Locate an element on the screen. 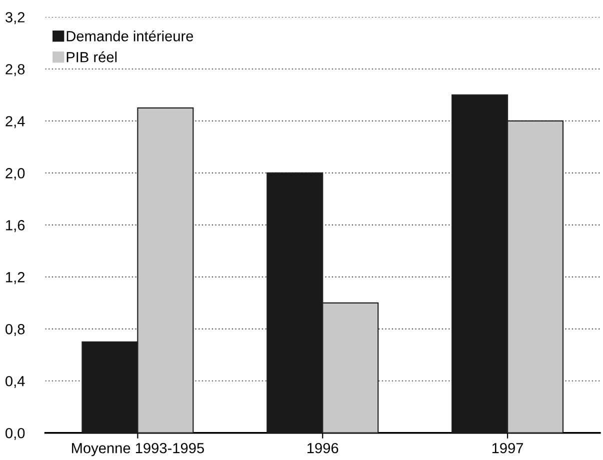  legend-label: PIB réel is located at coordinates (91, 56).